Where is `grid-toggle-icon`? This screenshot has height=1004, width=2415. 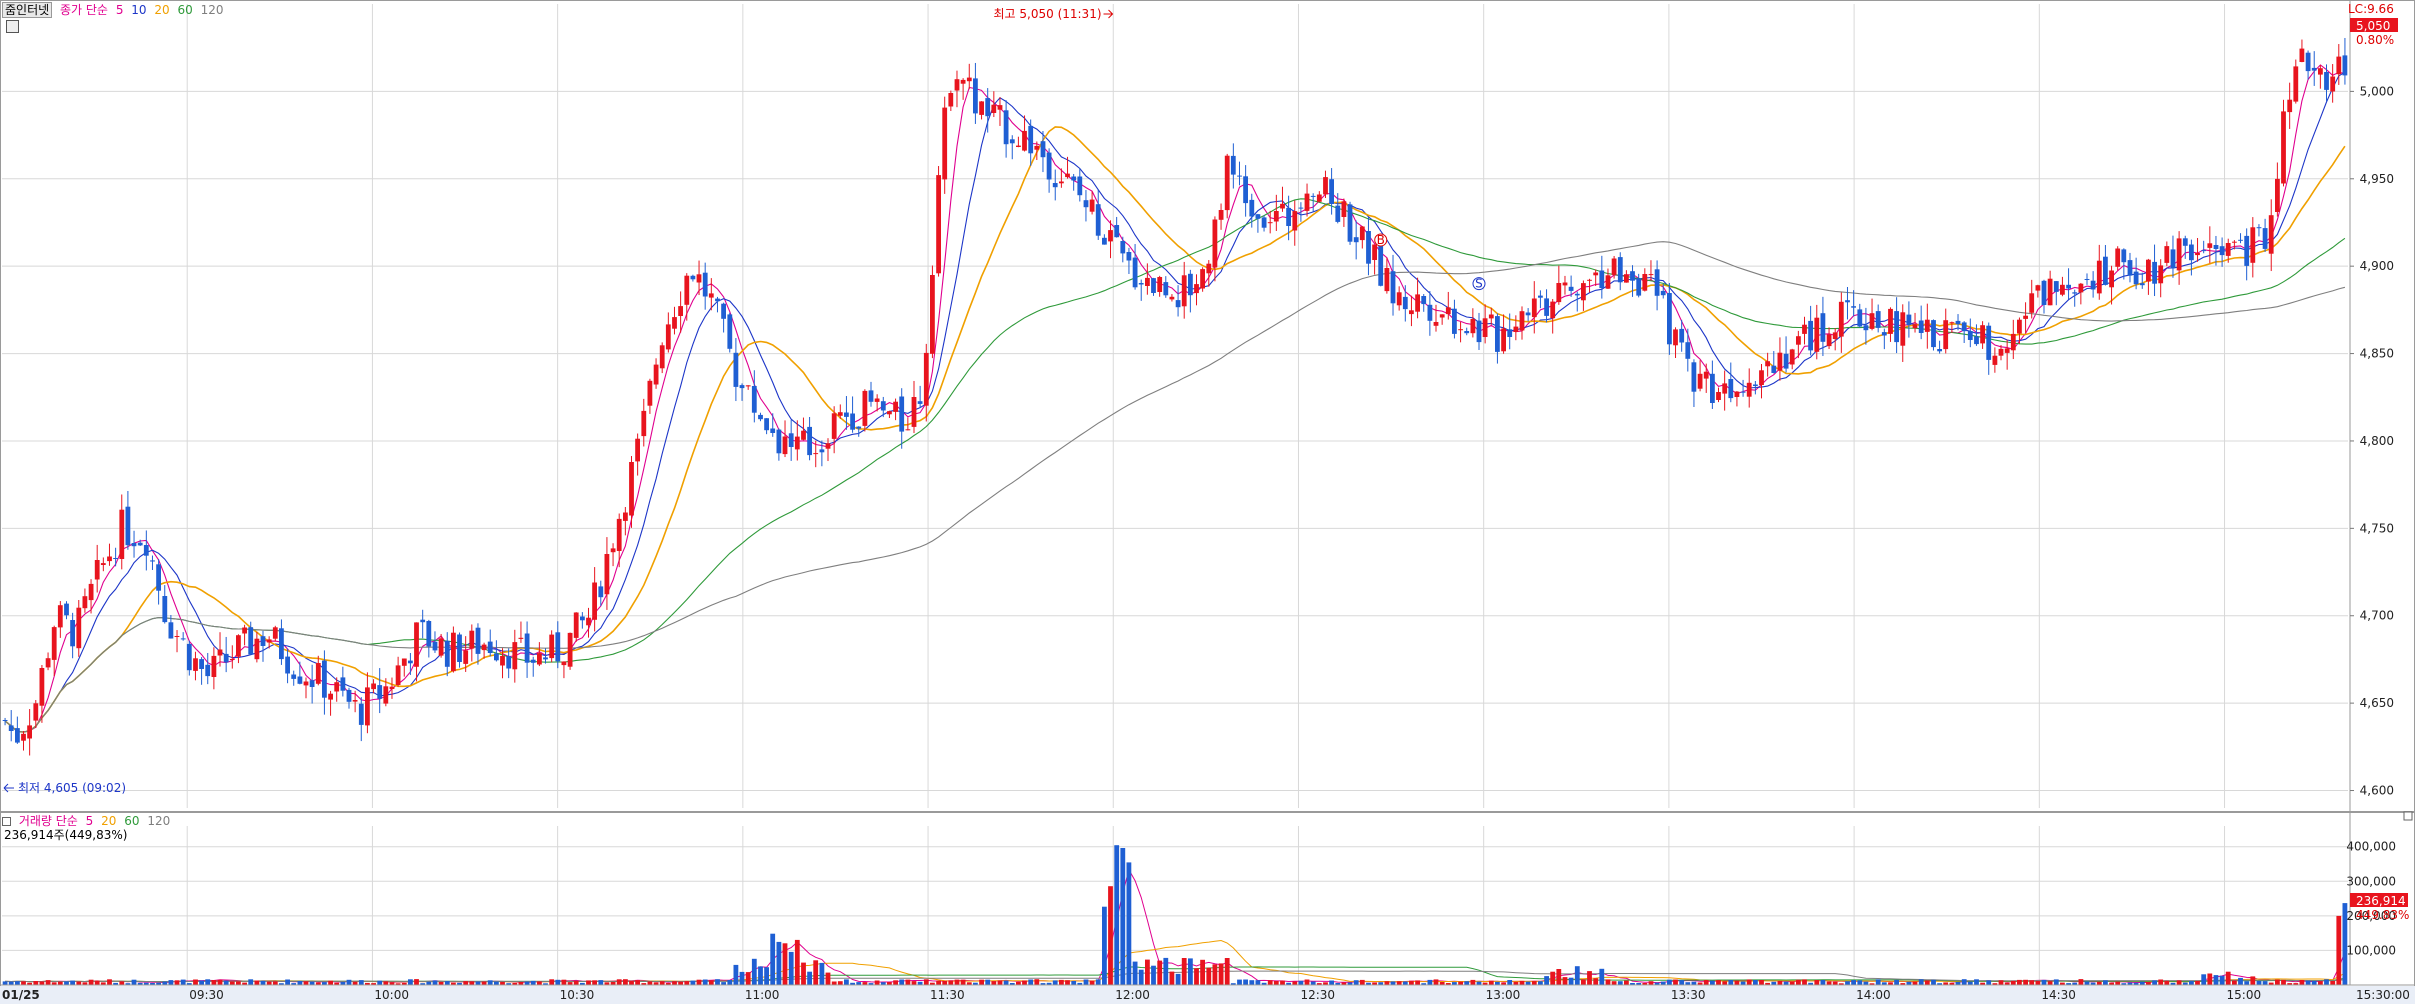 grid-toggle-icon is located at coordinates (12, 26).